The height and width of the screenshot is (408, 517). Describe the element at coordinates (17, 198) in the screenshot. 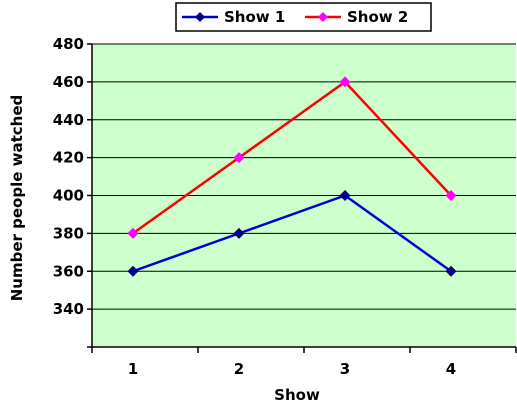

I see `y-axis-title: Number people watched` at that location.